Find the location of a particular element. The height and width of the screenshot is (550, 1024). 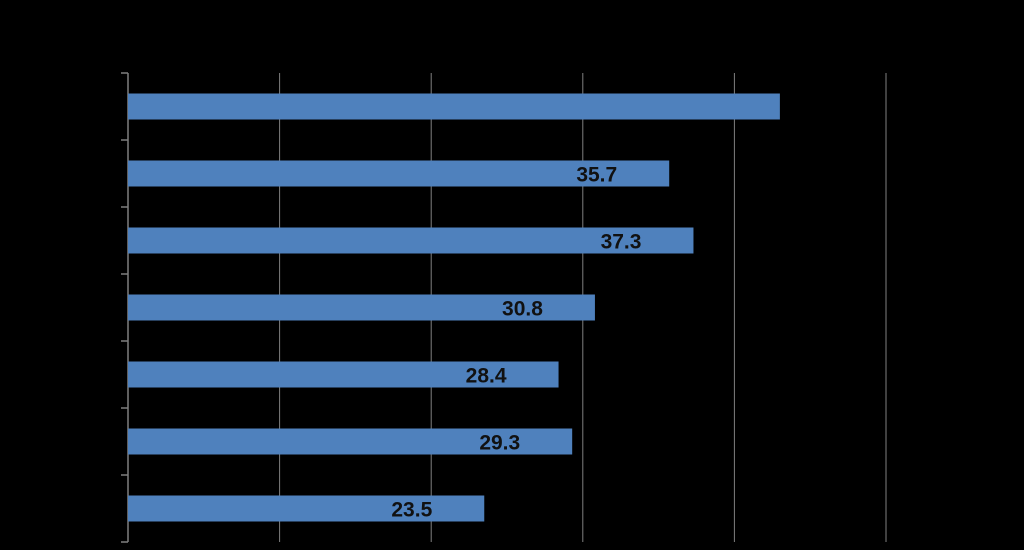

data-label: 35.7 is located at coordinates (596, 175).